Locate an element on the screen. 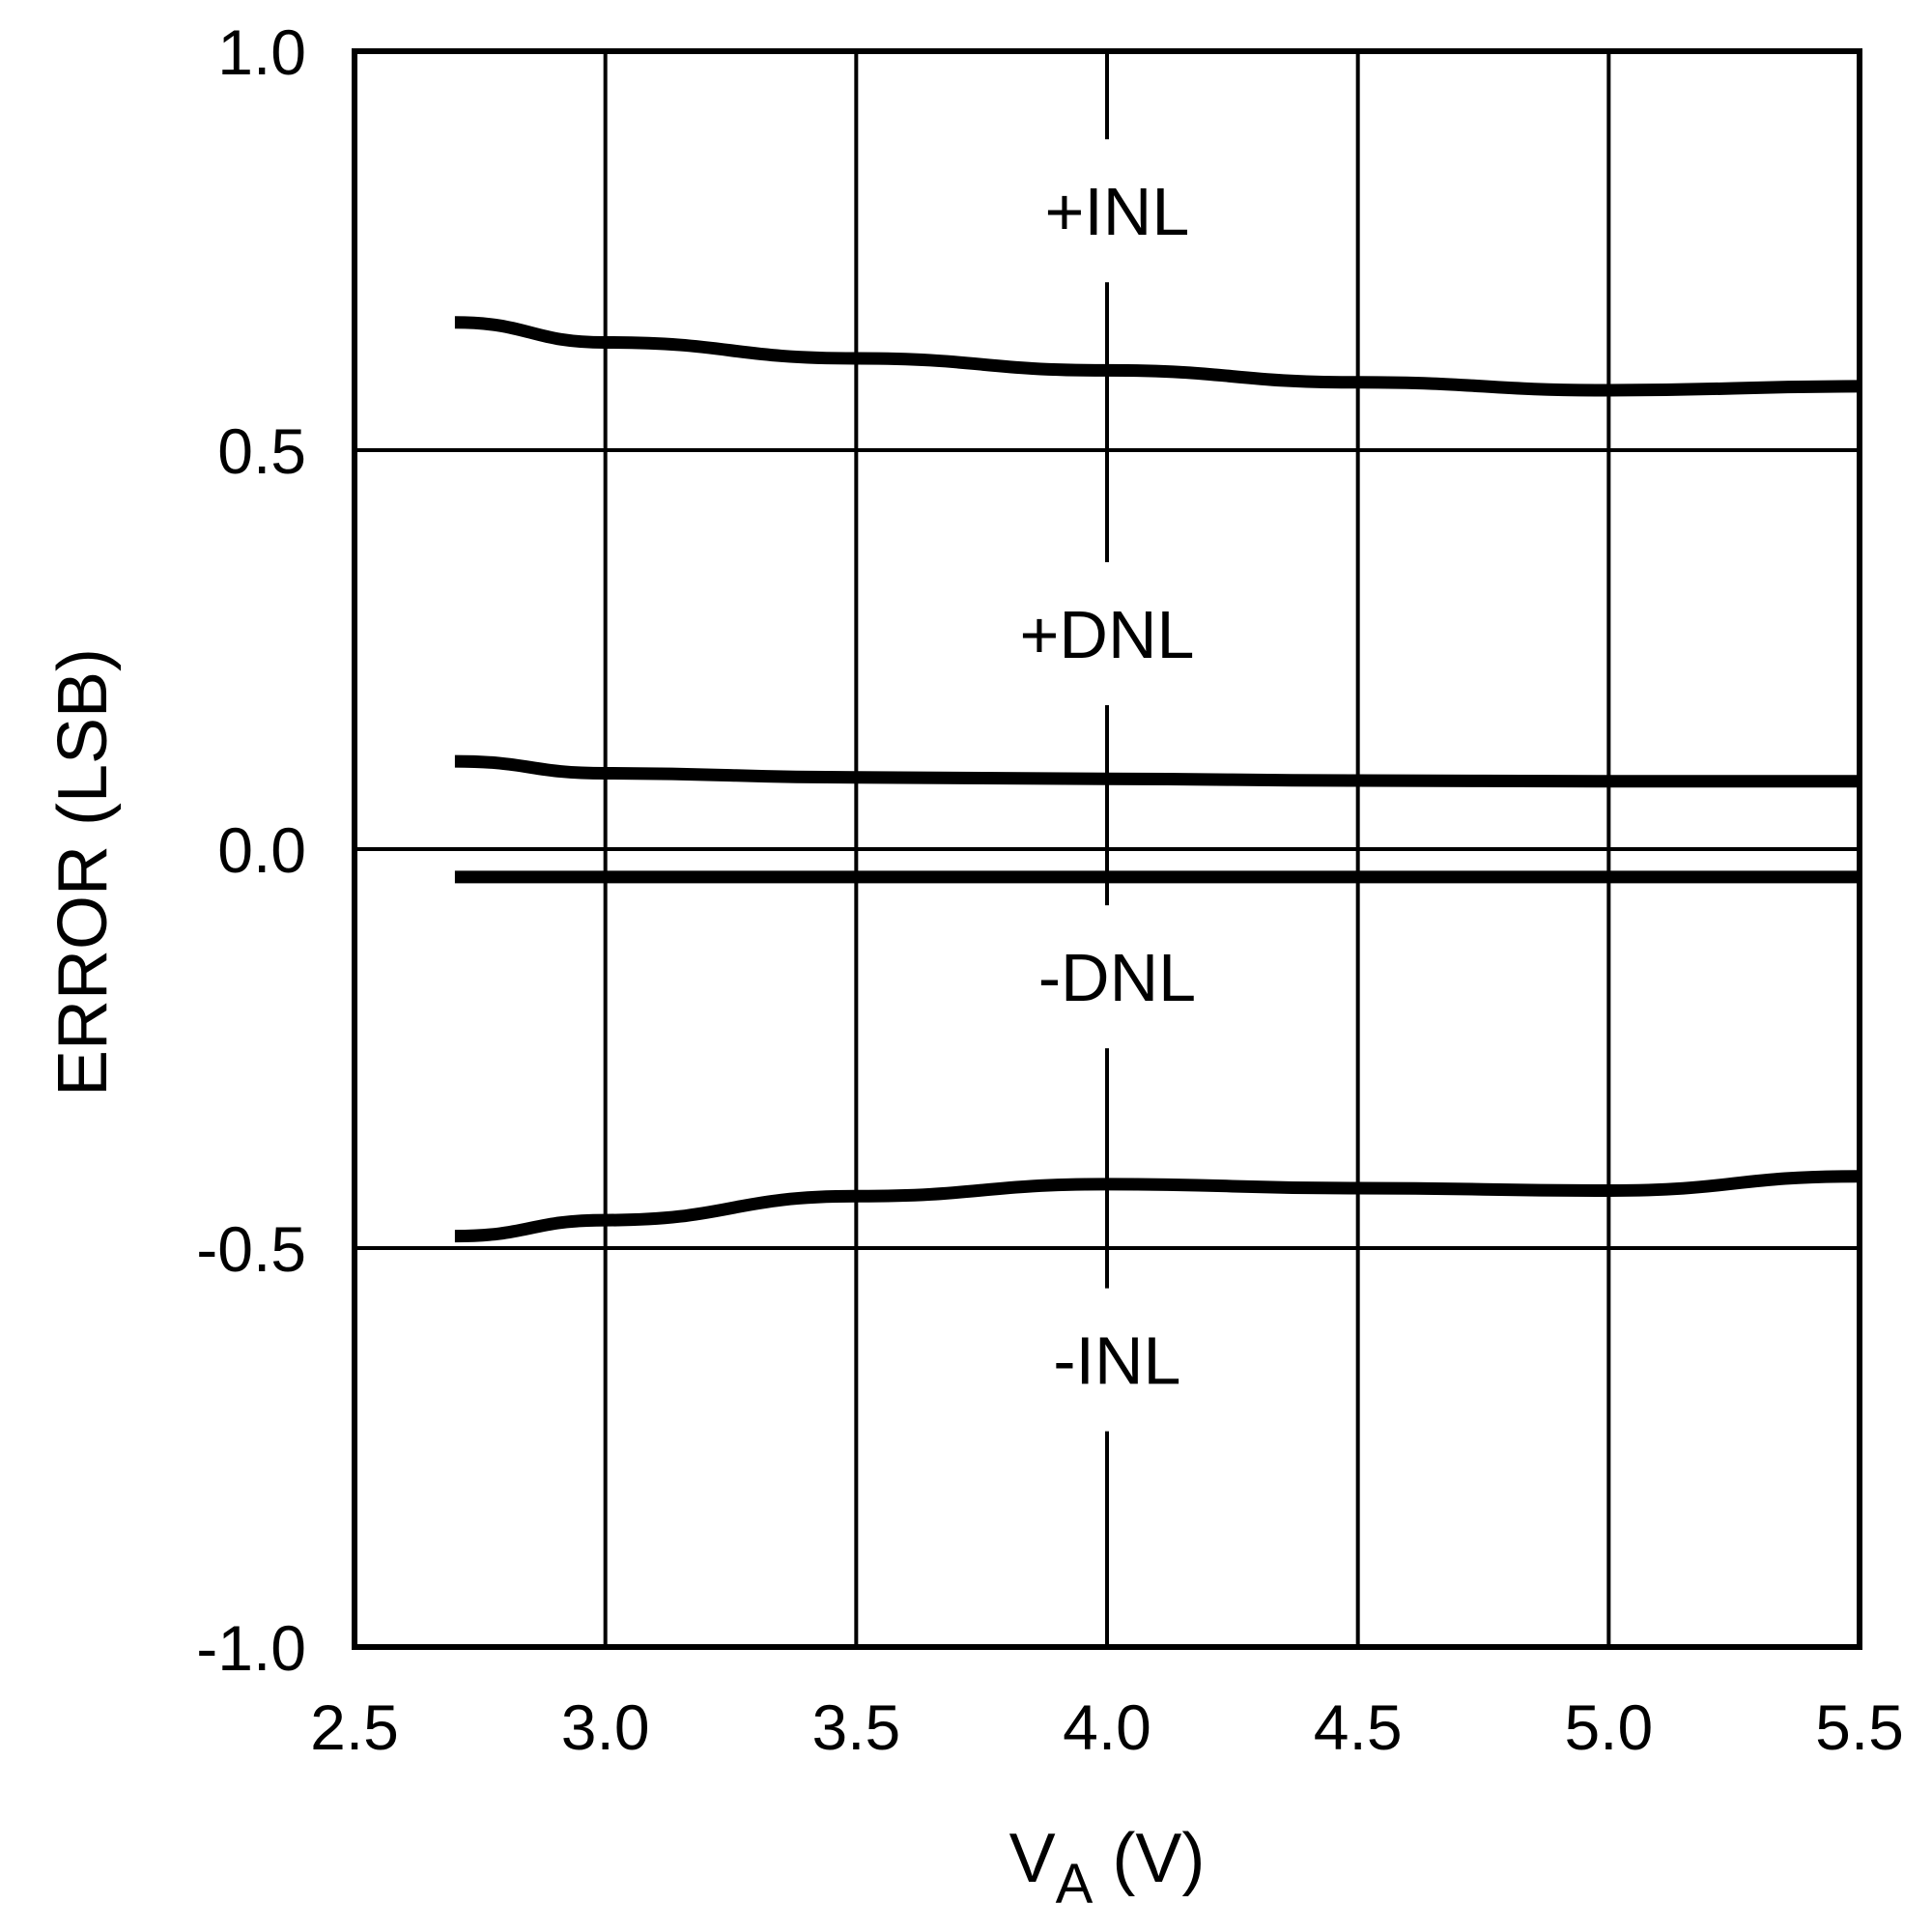  series-annotation: -INL is located at coordinates (1116, 1361).